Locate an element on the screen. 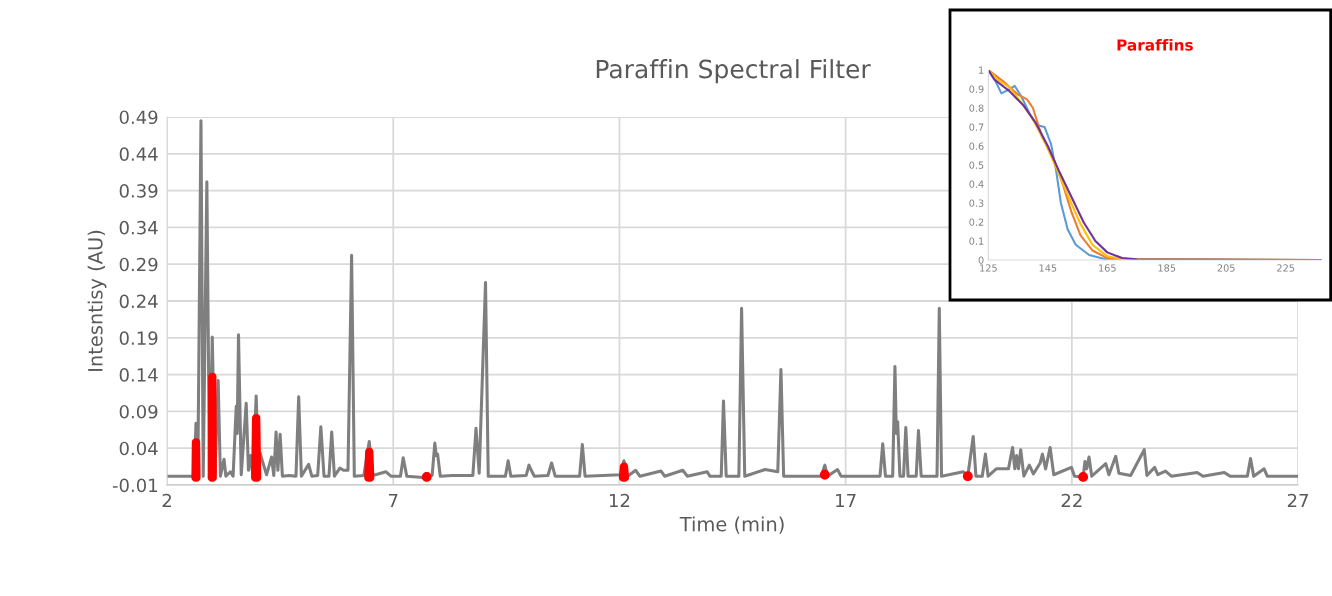 This screenshot has width=1332, height=596. y-tick-label: 0.39 is located at coordinates (138, 191).